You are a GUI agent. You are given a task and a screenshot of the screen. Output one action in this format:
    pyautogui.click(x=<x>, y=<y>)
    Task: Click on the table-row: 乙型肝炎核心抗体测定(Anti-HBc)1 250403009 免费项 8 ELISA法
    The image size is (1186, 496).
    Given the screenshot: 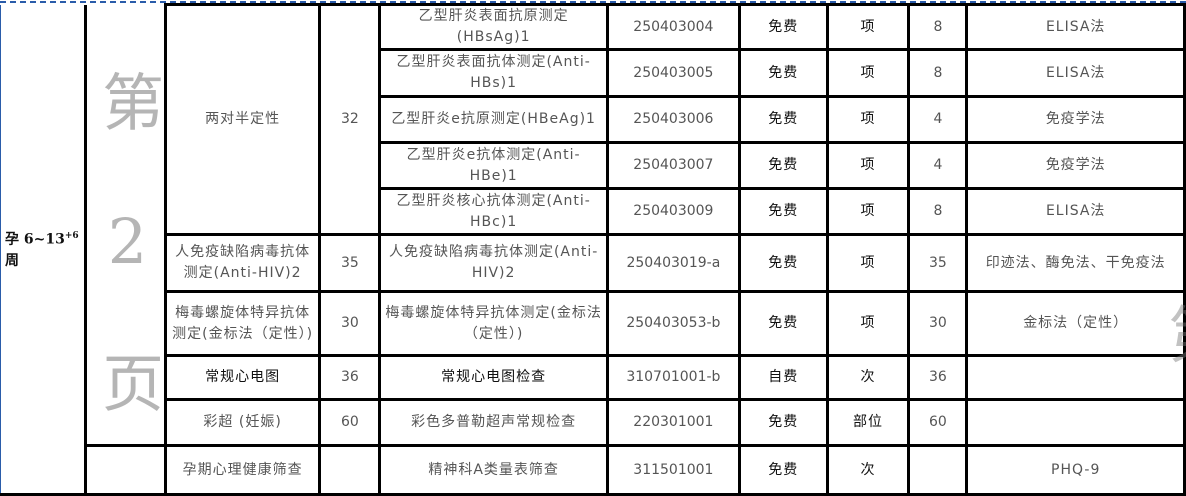 What is the action you would take?
    pyautogui.click(x=593, y=211)
    